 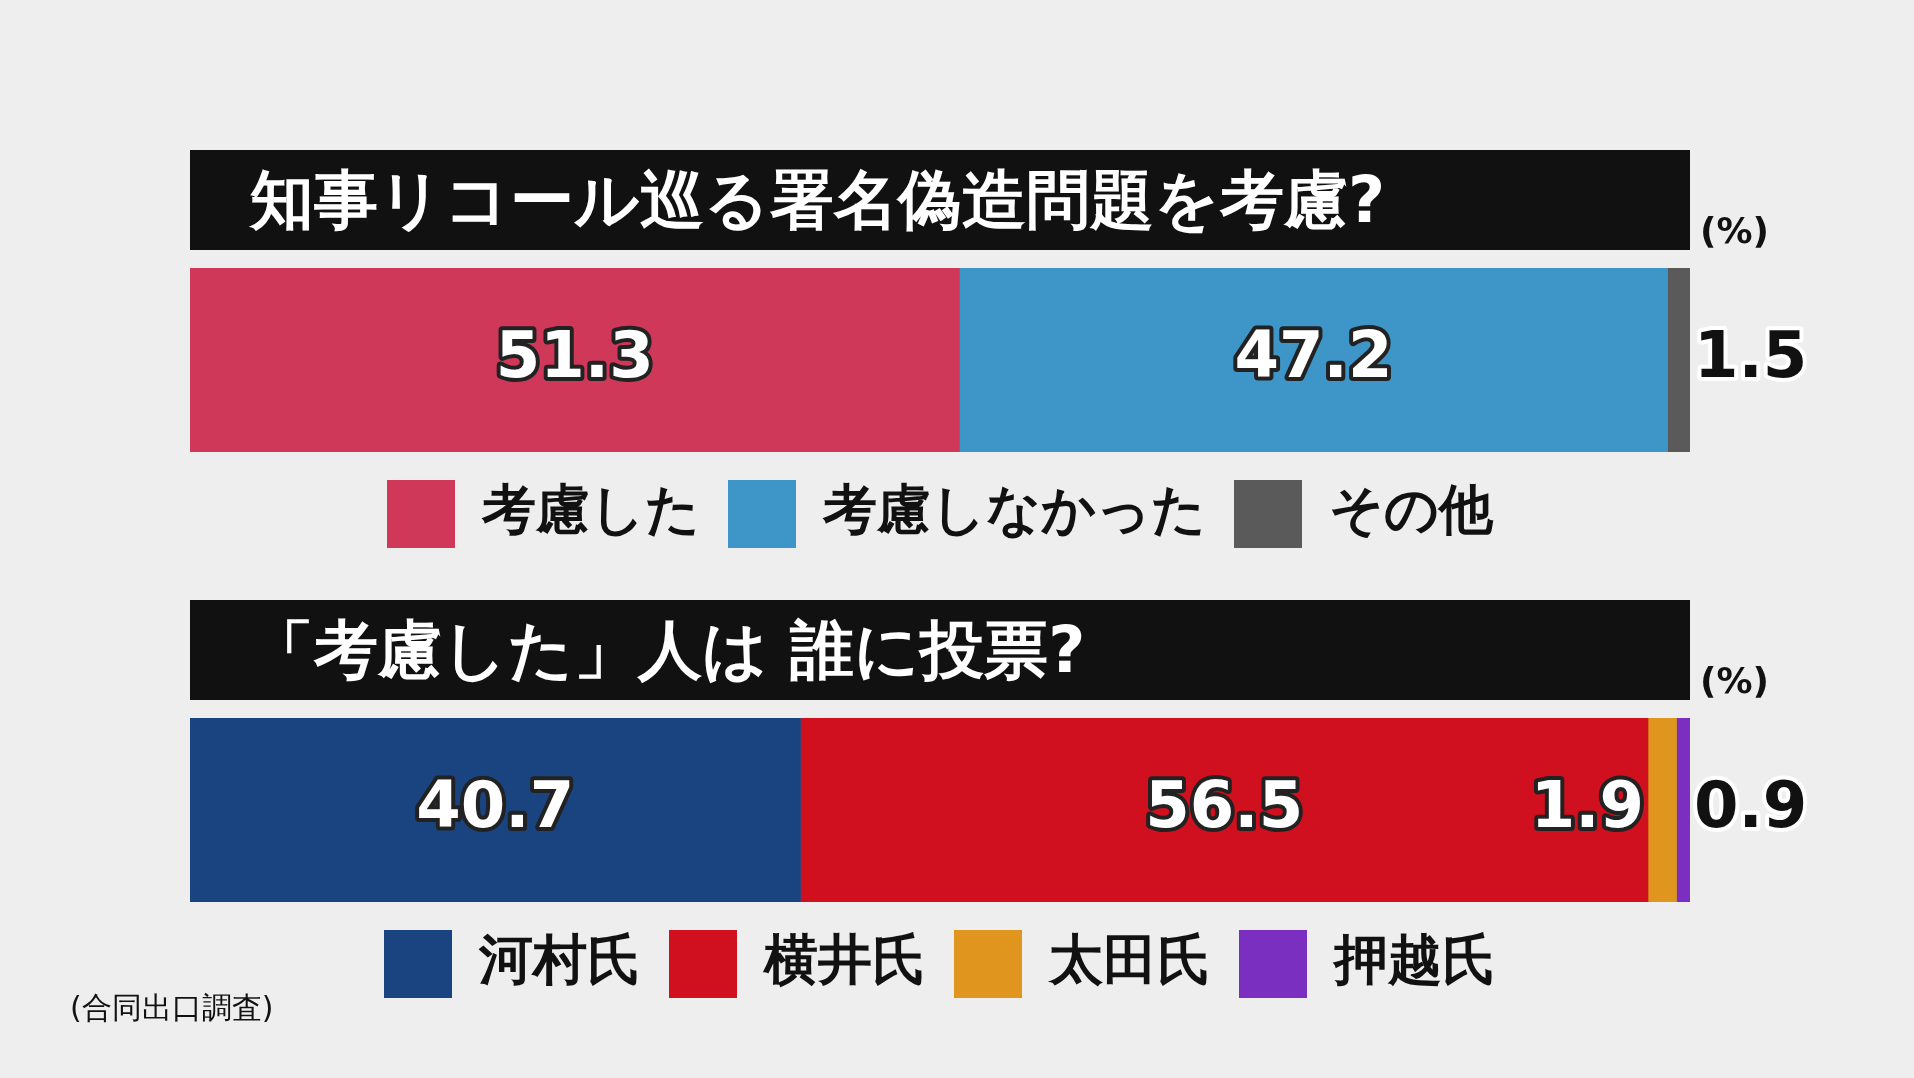 What do you see at coordinates (1224, 804) in the screenshot?
I see `data-label: 56.5` at bounding box center [1224, 804].